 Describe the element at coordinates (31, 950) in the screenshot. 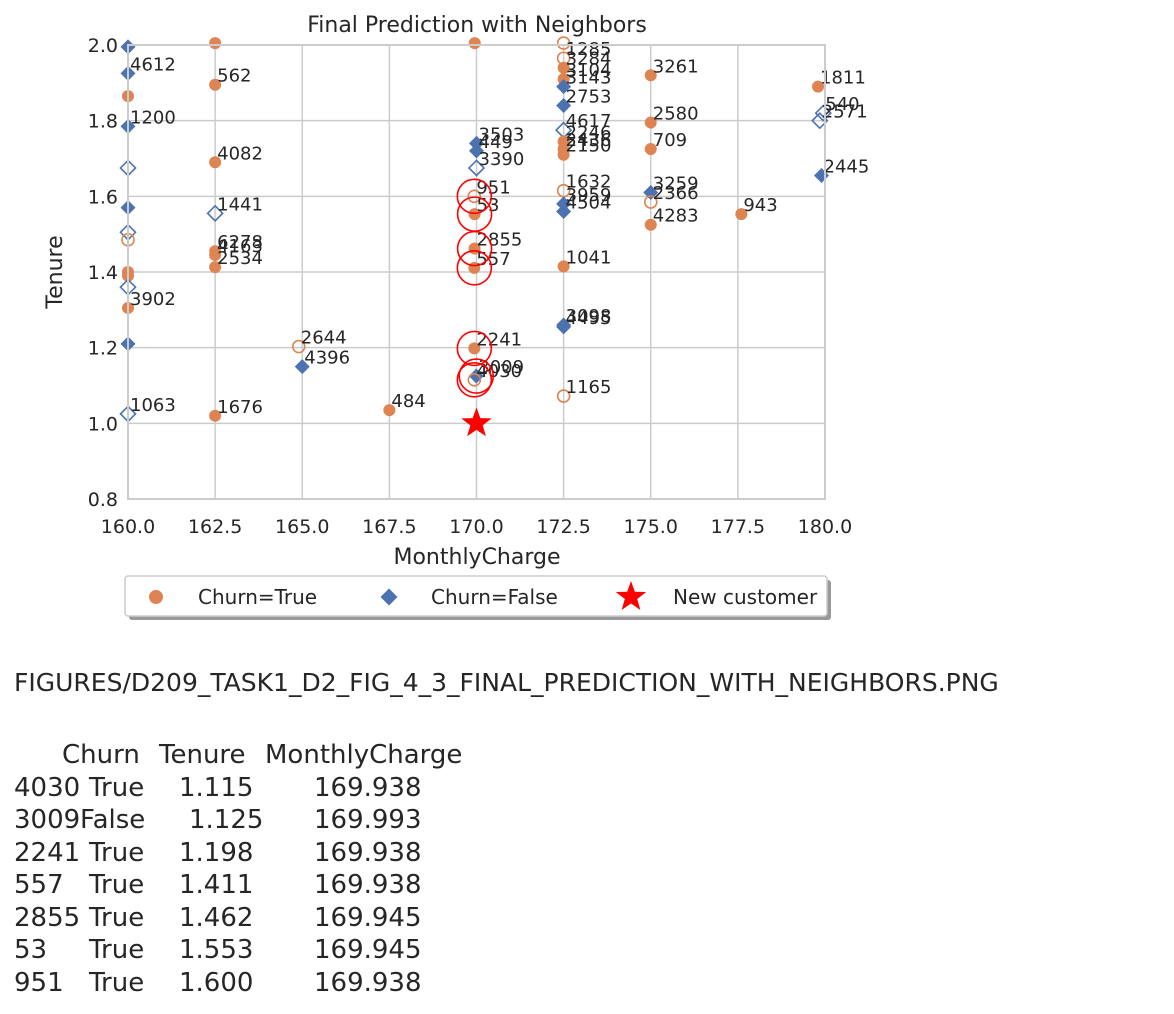

I see `table-cell-index: 53` at that location.